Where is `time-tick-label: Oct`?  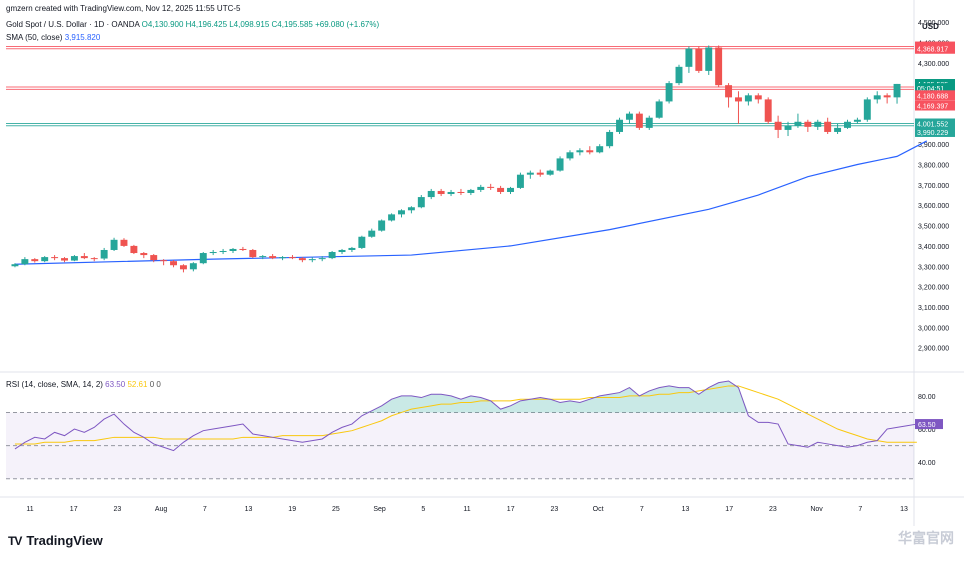 time-tick-label: Oct is located at coordinates (598, 509).